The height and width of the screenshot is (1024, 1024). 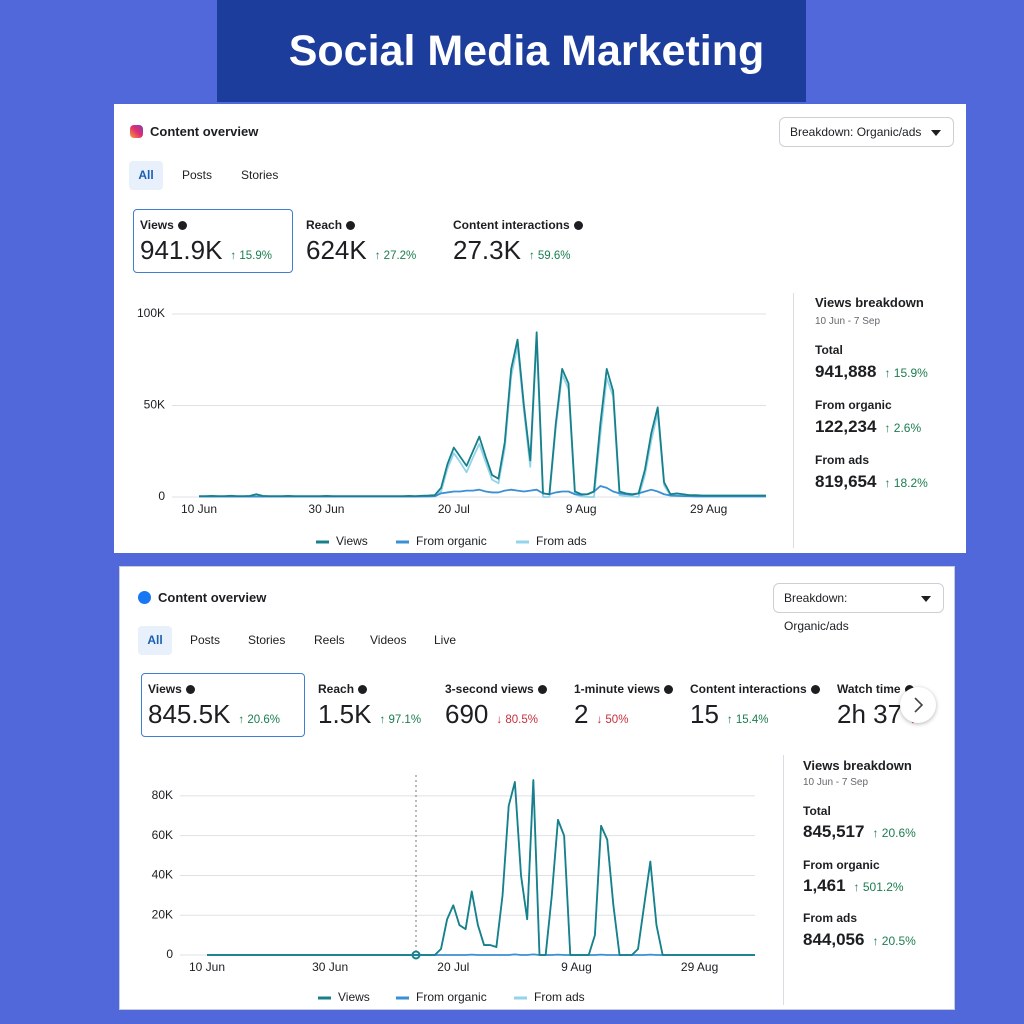 What do you see at coordinates (388, 640) in the screenshot?
I see `tab: Videos` at bounding box center [388, 640].